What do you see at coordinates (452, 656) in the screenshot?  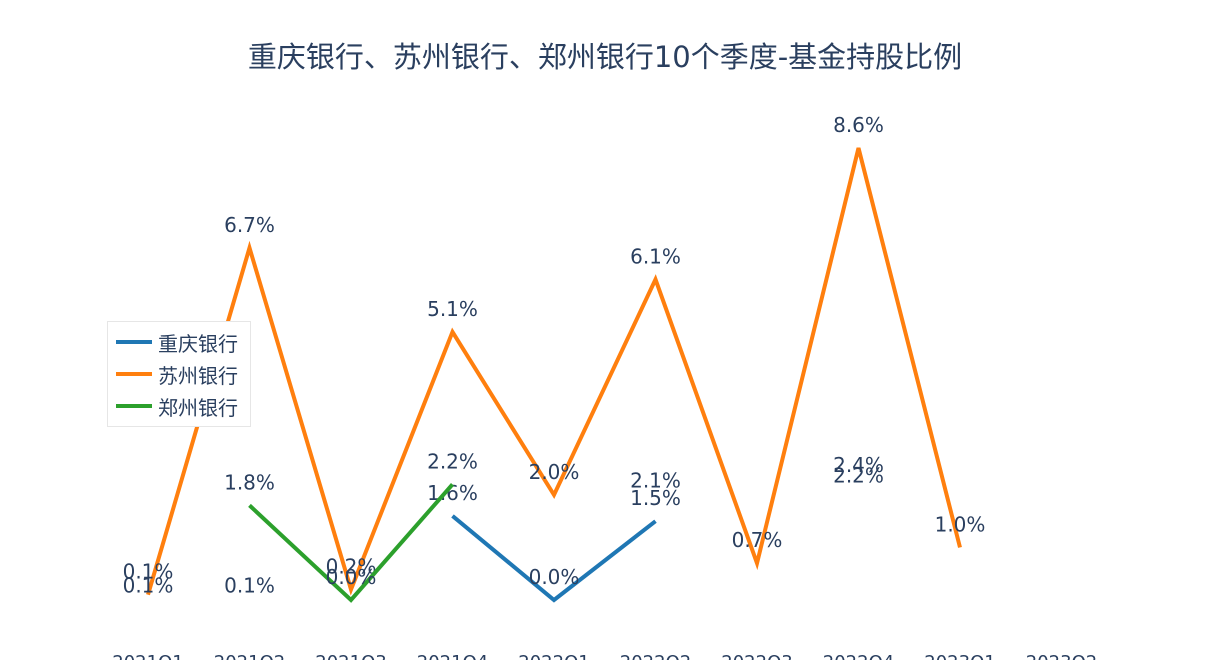 I see `x-tick-label: 2021Q4` at bounding box center [452, 656].